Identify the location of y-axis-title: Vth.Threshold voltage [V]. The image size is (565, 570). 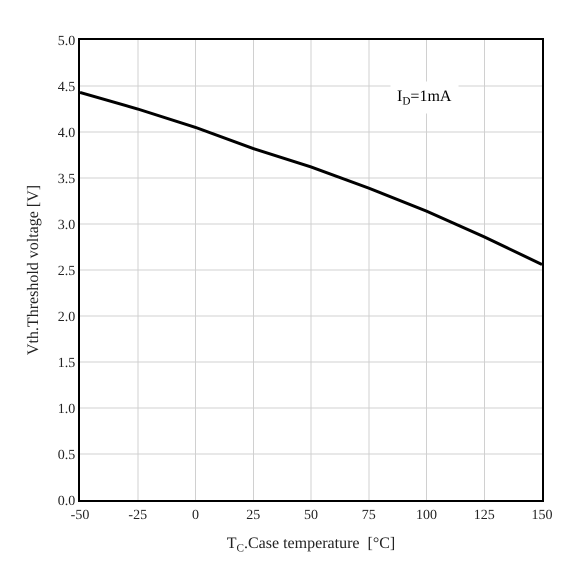
(33, 270).